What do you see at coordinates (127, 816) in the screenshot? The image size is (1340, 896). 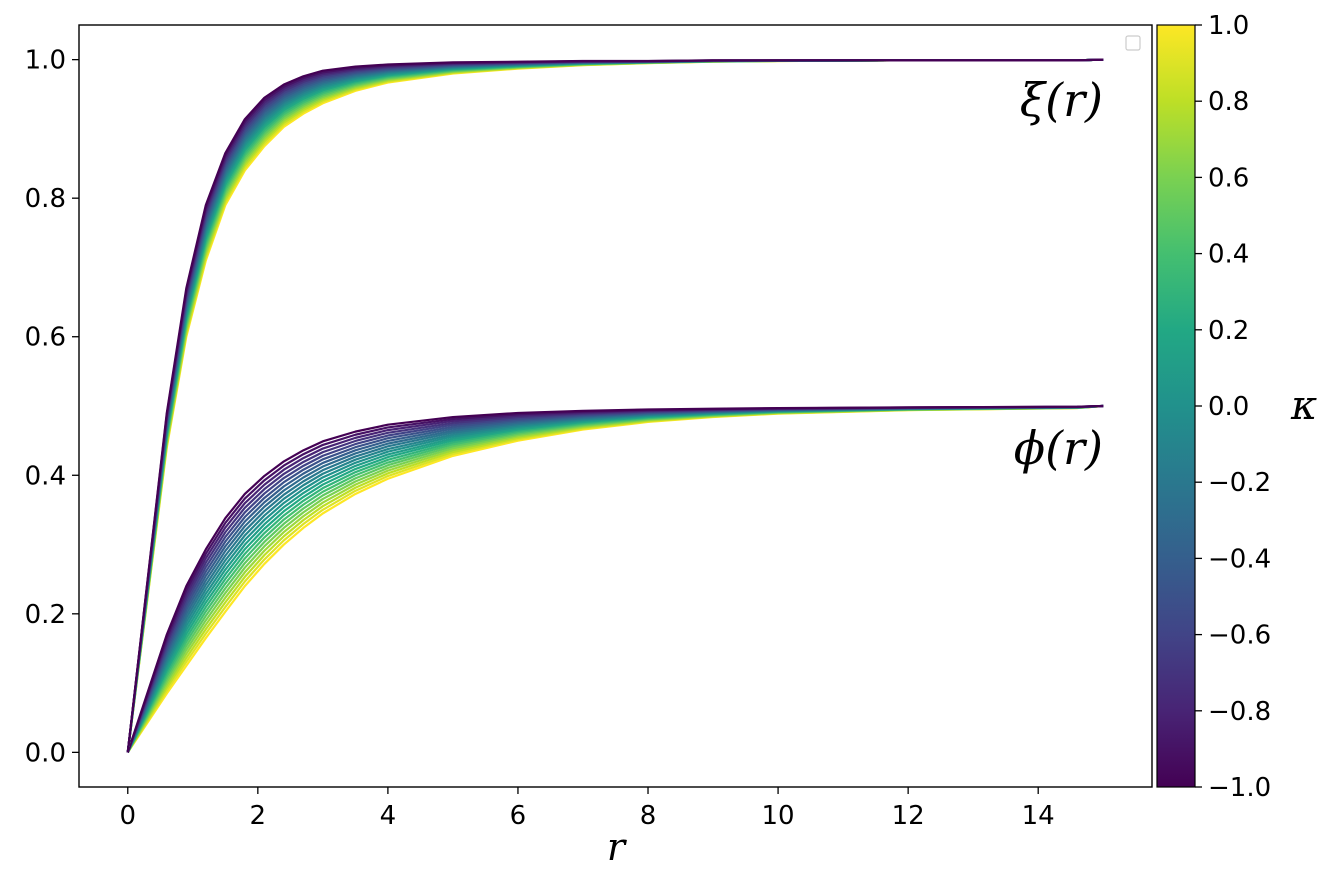 I see `x-tick-label: 0` at bounding box center [127, 816].